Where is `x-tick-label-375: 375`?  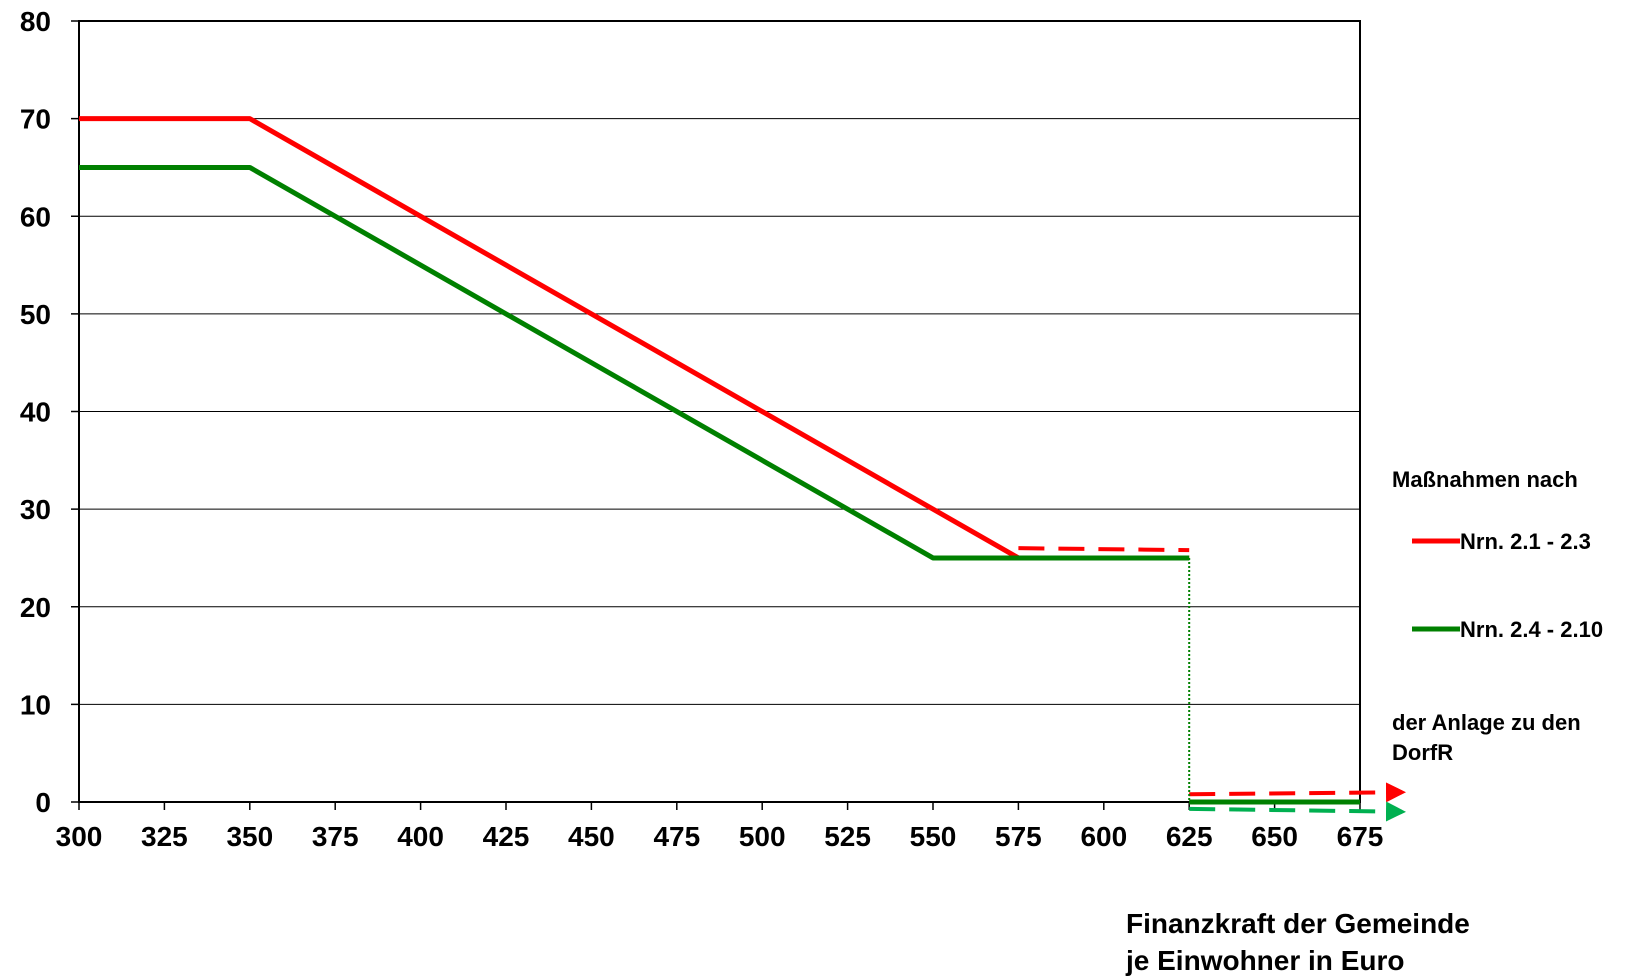 x-tick-label-375: 375 is located at coordinates (335, 836).